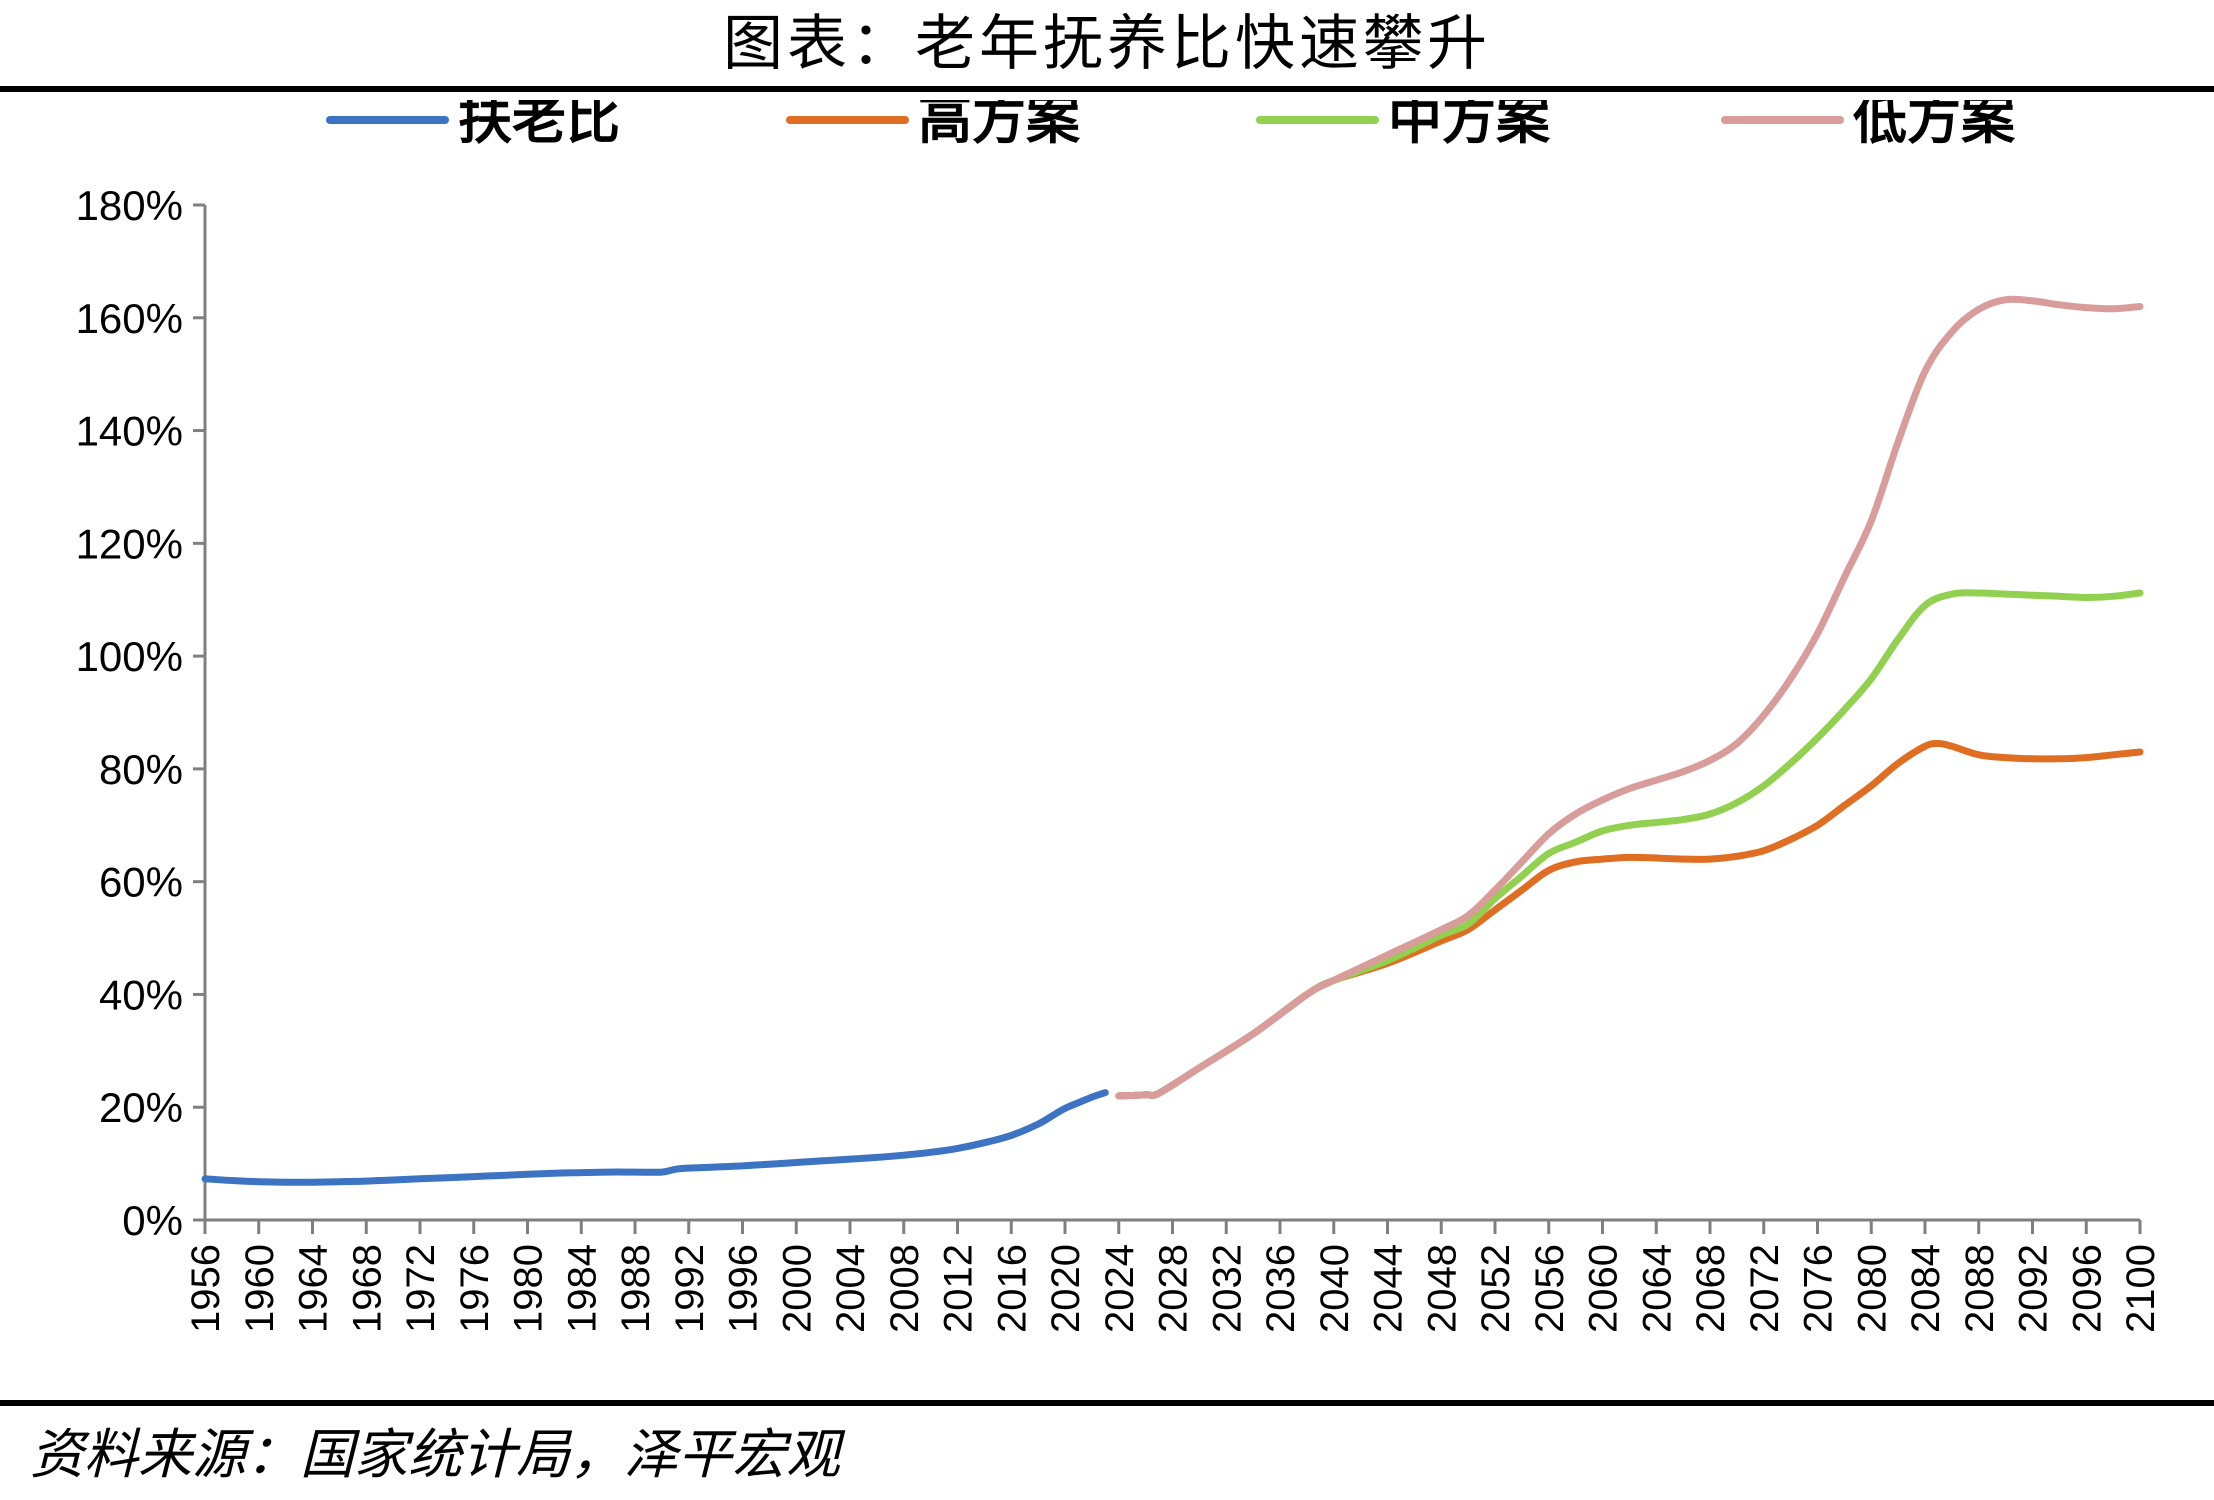 This screenshot has width=2214, height=1500. Describe the element at coordinates (655, 1137) in the screenshot. I see `series-line-actual` at that location.